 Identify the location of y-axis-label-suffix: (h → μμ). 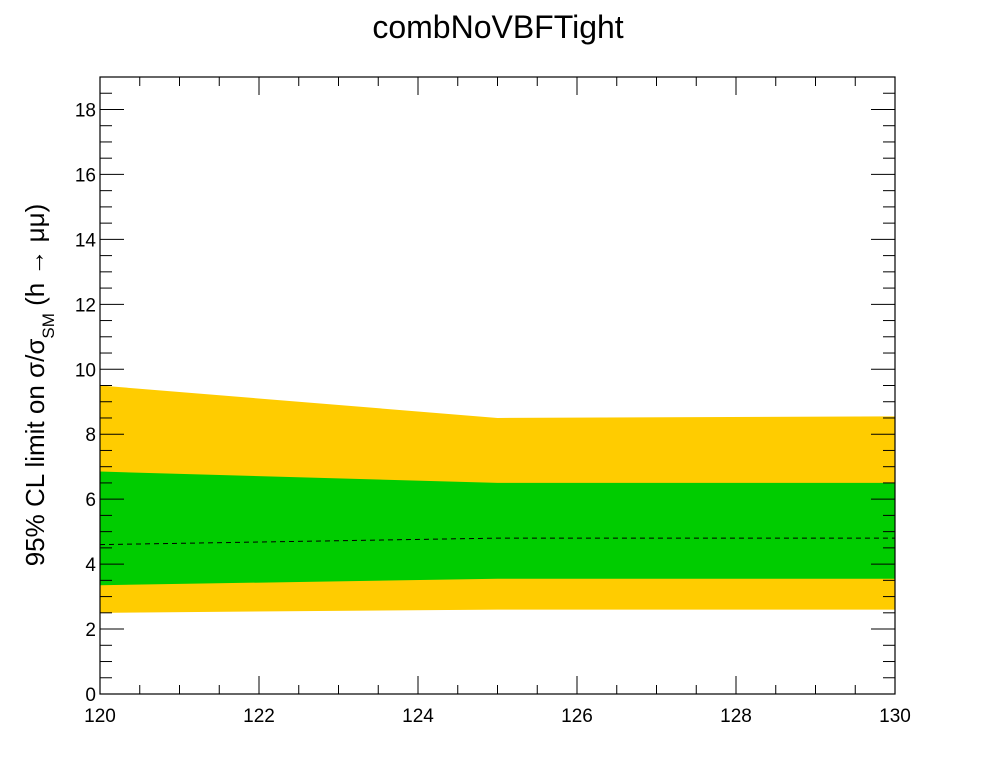
(35, 258).